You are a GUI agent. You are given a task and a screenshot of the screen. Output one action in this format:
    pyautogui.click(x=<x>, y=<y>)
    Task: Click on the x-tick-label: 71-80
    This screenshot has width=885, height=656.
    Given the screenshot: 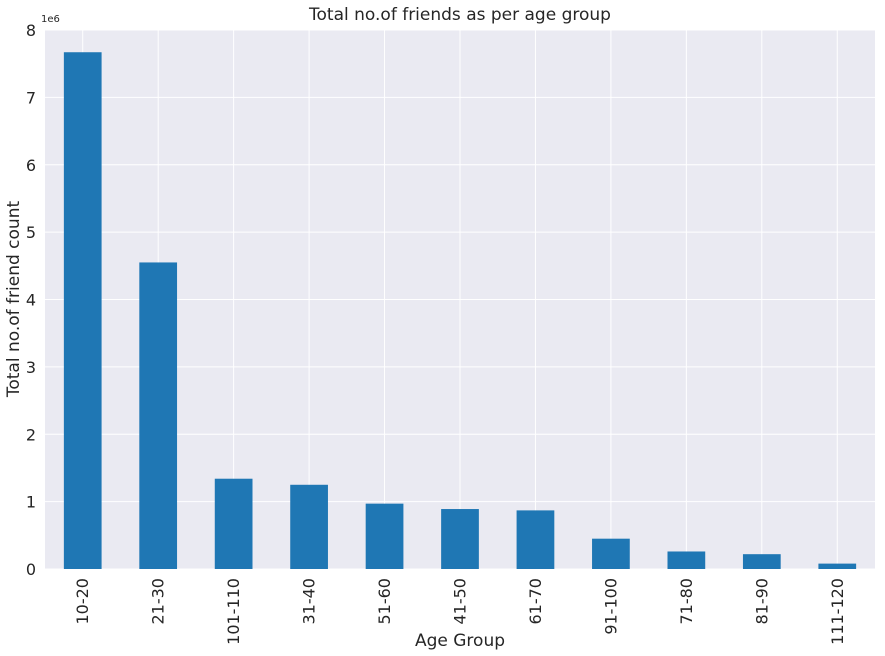 What is the action you would take?
    pyautogui.click(x=686, y=601)
    